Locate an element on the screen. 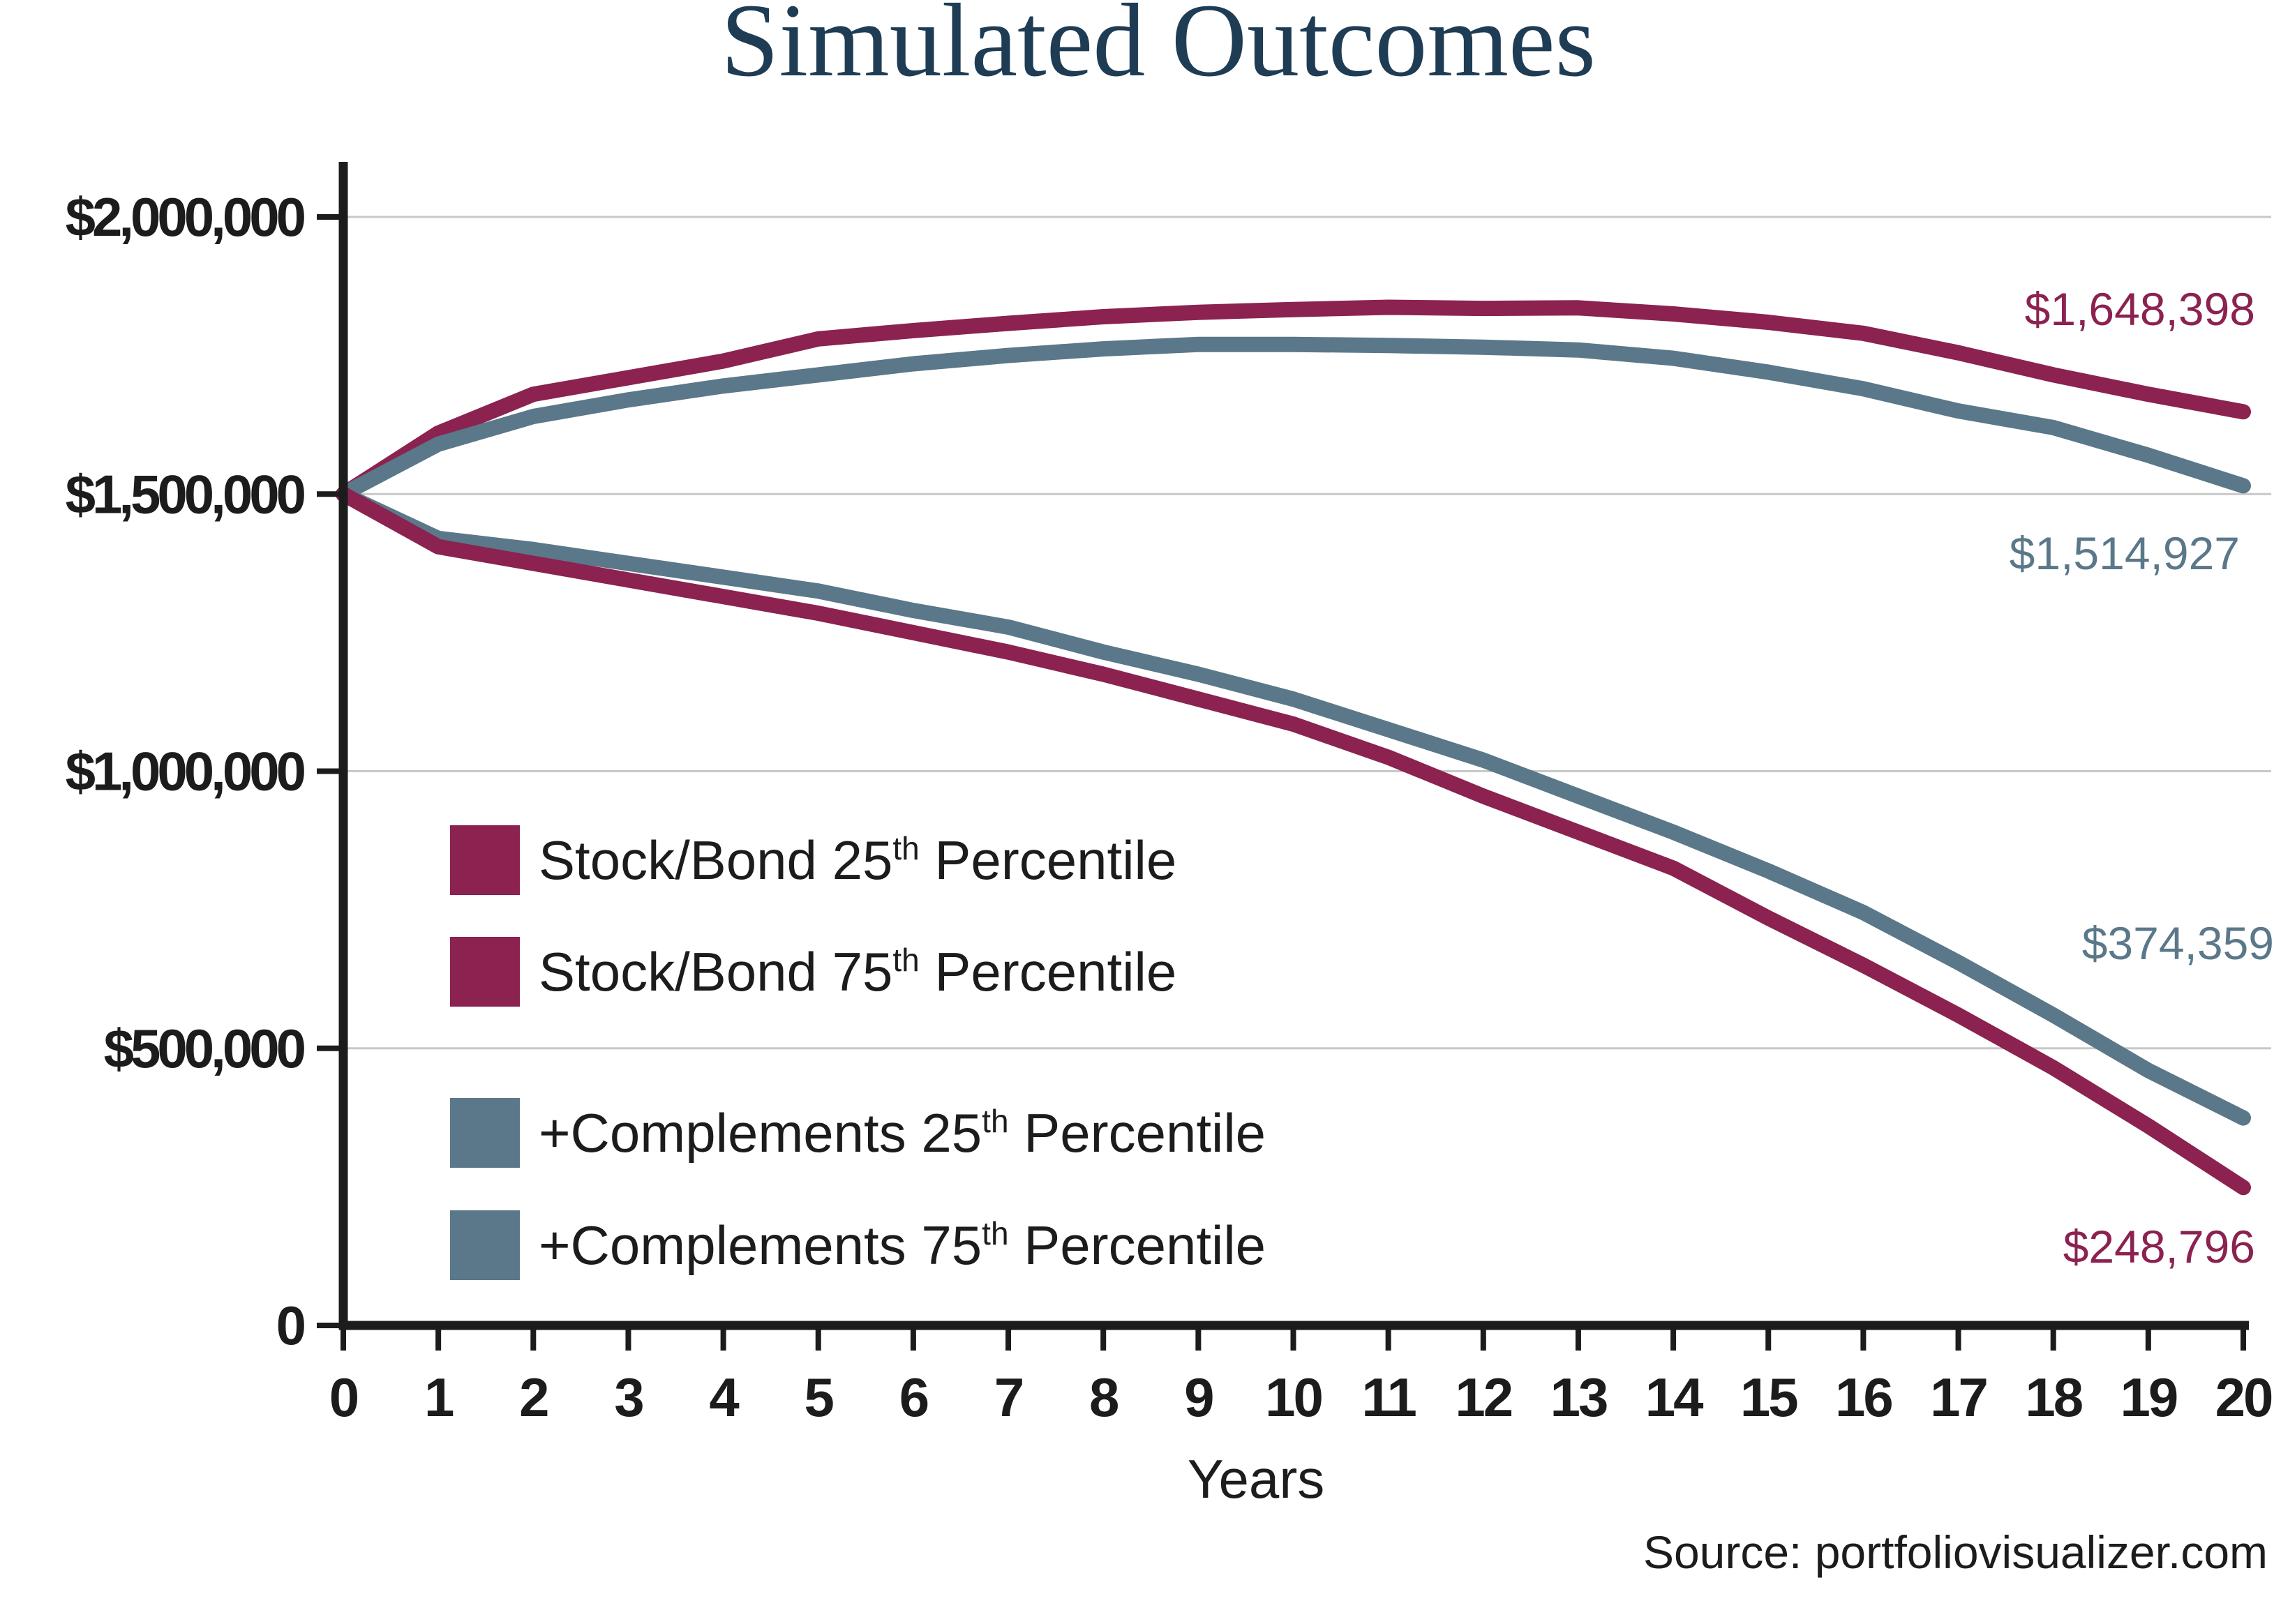  x-tick-label-2: 2 is located at coordinates (533, 1397).